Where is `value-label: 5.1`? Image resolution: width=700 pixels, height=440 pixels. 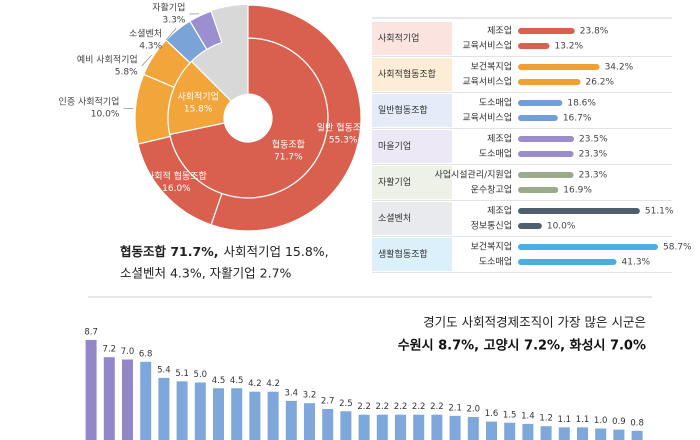
value-label: 5.1 is located at coordinates (182, 374).